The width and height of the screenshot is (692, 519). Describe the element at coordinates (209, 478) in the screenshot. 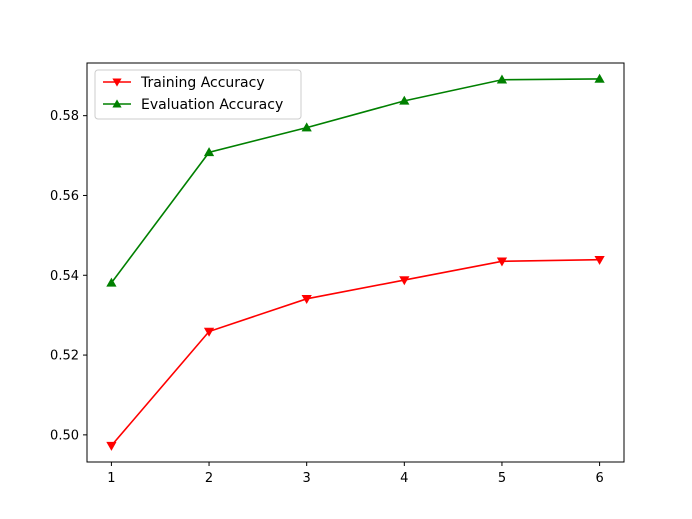

I see `x-tick-label: 2` at that location.